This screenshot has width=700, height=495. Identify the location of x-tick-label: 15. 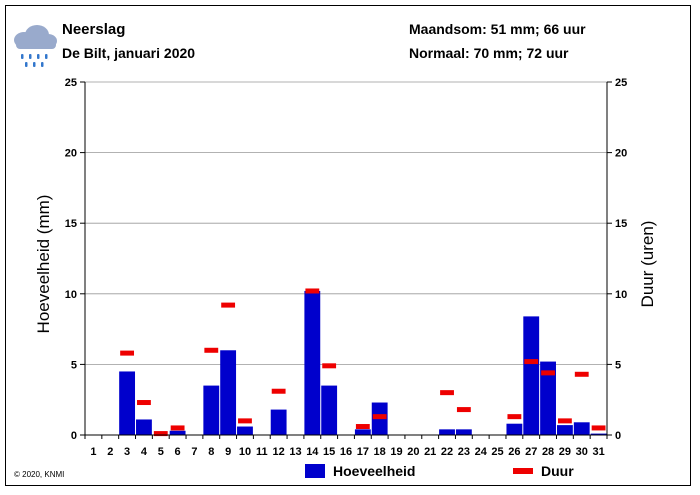
(329, 452).